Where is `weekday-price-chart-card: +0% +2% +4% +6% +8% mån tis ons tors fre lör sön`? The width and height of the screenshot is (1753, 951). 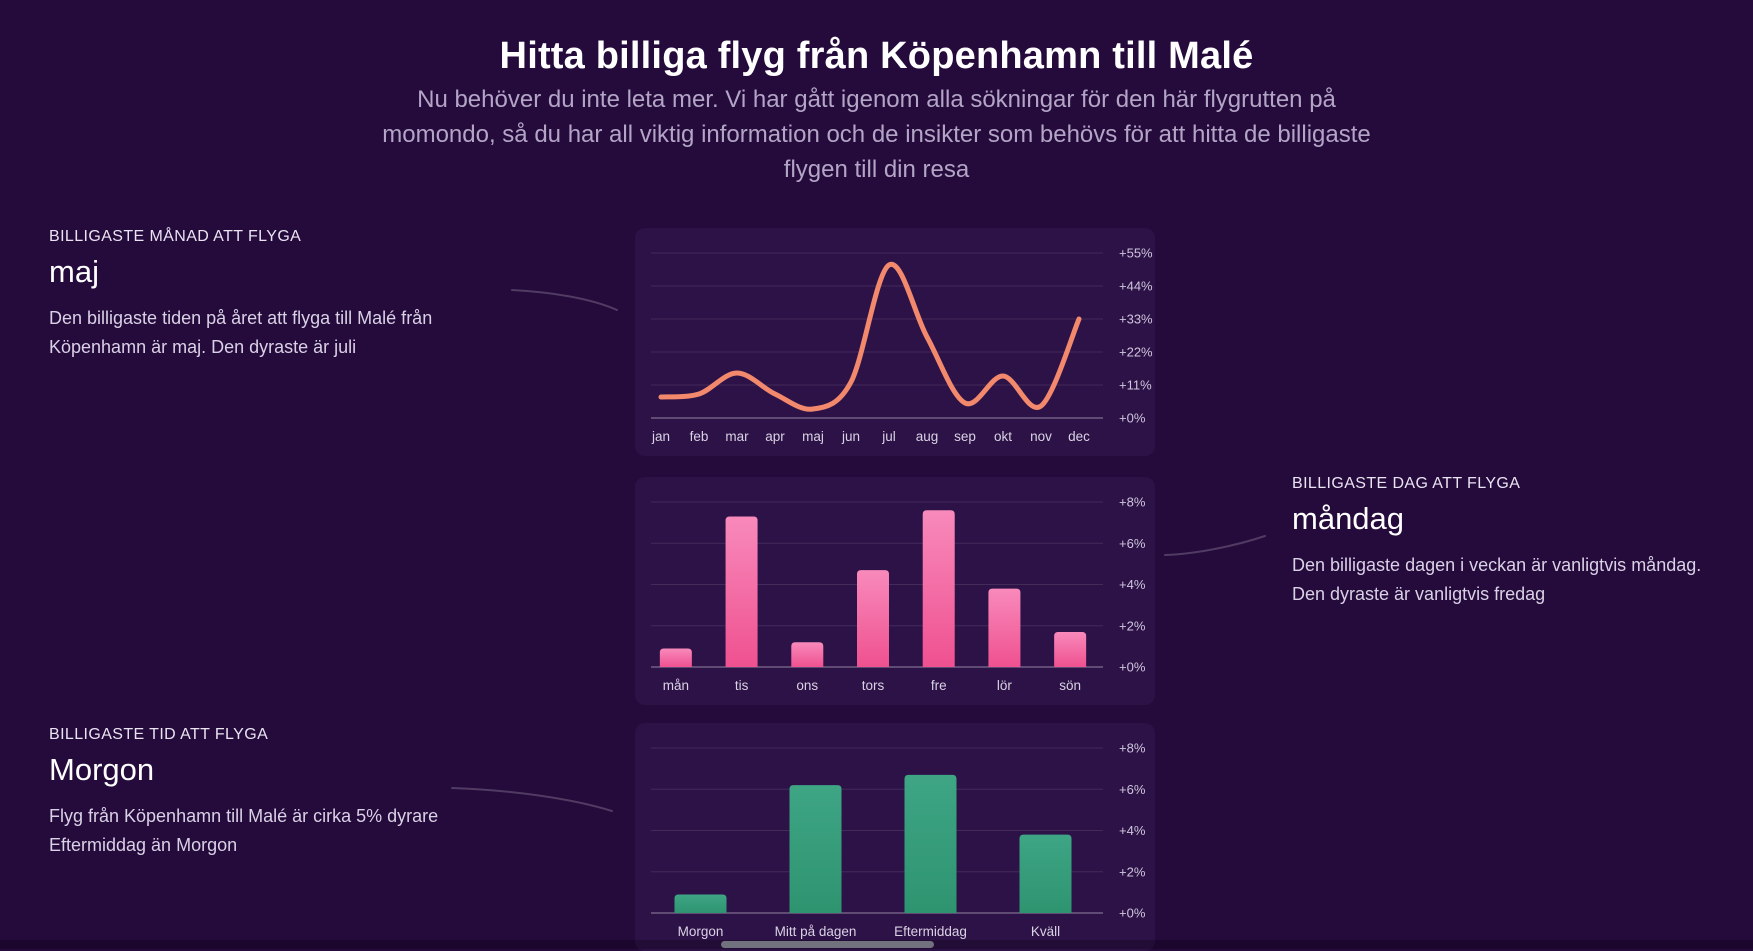 weekday-price-chart-card: +0% +2% +4% +6% +8% mån tis ons tors fre lör sön is located at coordinates (895, 591).